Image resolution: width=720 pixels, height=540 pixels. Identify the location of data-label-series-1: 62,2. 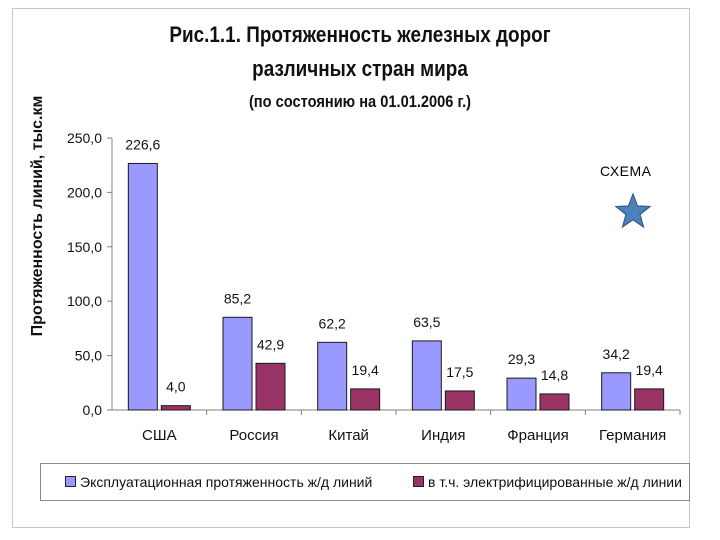
(332, 323).